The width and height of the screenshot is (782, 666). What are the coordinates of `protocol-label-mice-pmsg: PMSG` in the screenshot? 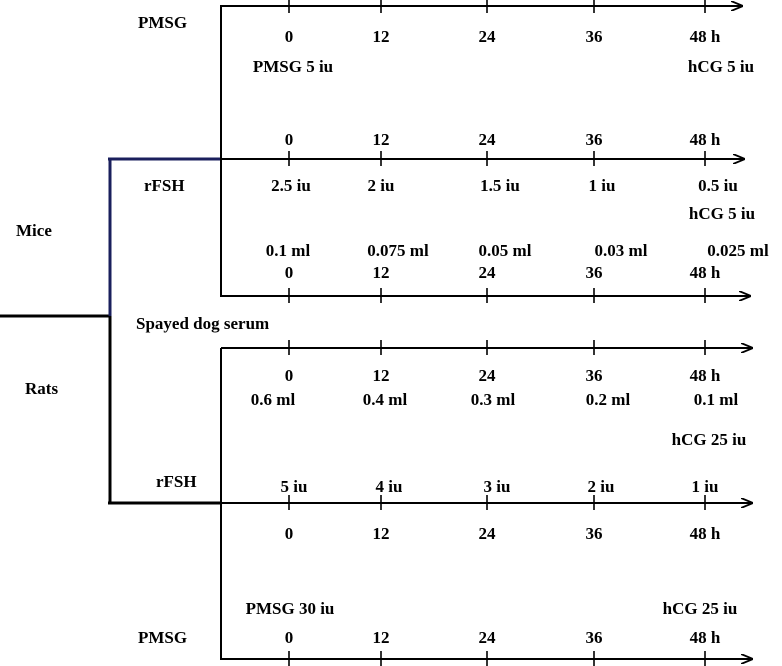 It's located at (162, 22).